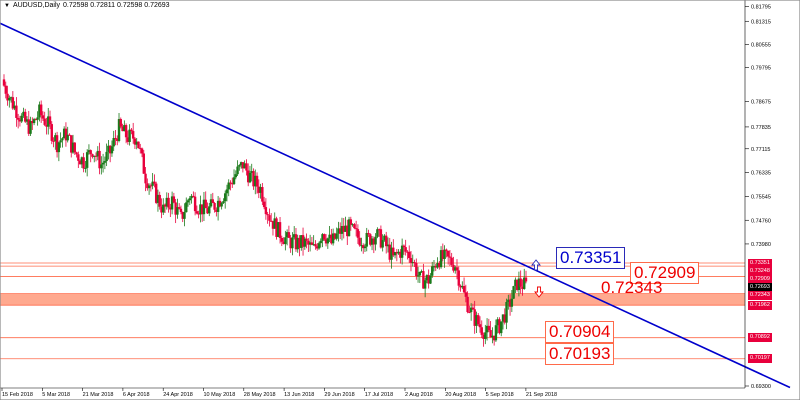 The image size is (800, 400). What do you see at coordinates (379, 395) in the screenshot?
I see `time-tick-label: 17 Jul 2018` at bounding box center [379, 395].